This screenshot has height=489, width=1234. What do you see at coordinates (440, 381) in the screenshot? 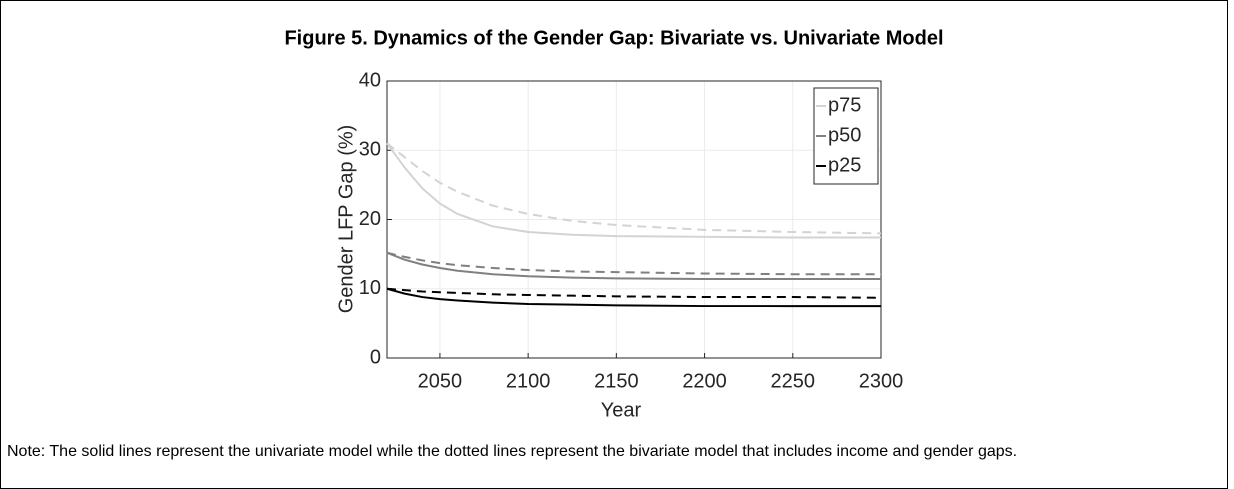
I see `x-tick-label: 2050` at bounding box center [440, 381].